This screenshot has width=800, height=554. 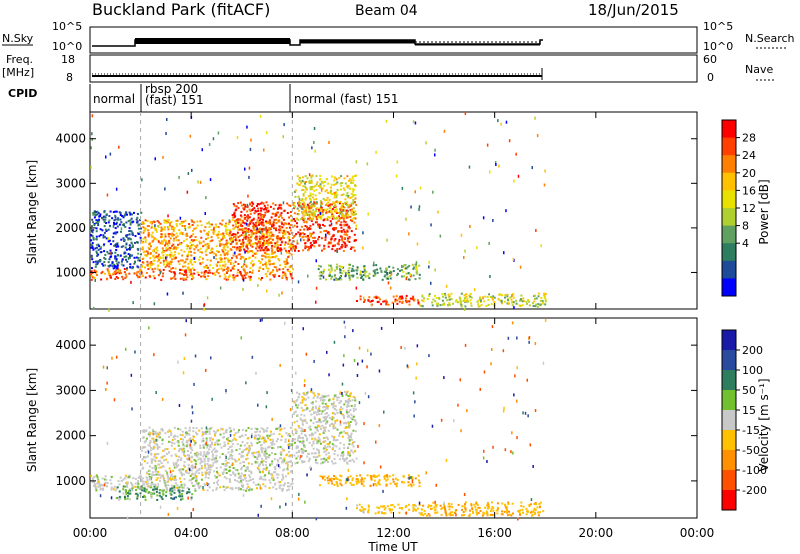 What do you see at coordinates (393, 40) in the screenshot?
I see `nsky-panel-frame` at bounding box center [393, 40].